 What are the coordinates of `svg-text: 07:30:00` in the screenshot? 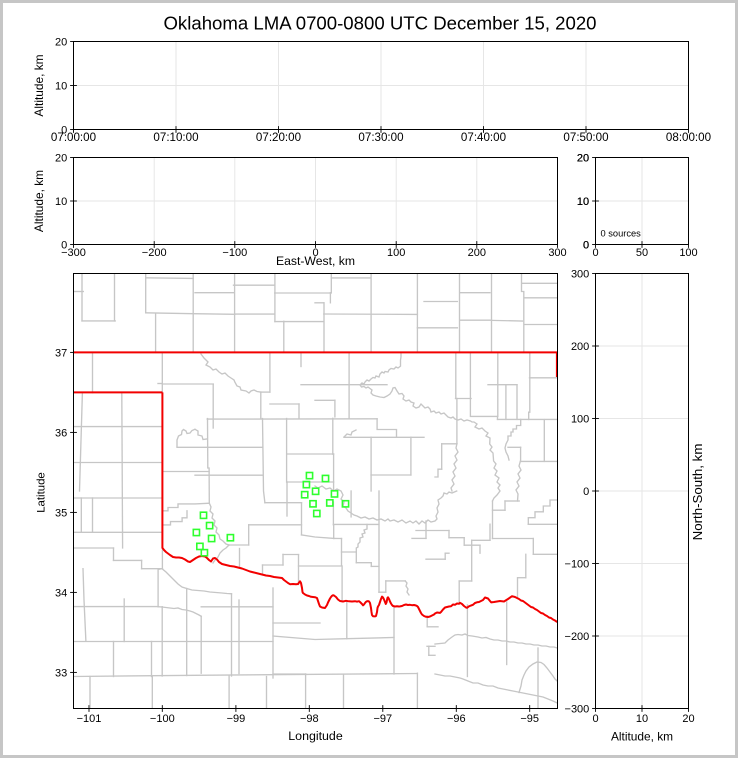 It's located at (380, 137).